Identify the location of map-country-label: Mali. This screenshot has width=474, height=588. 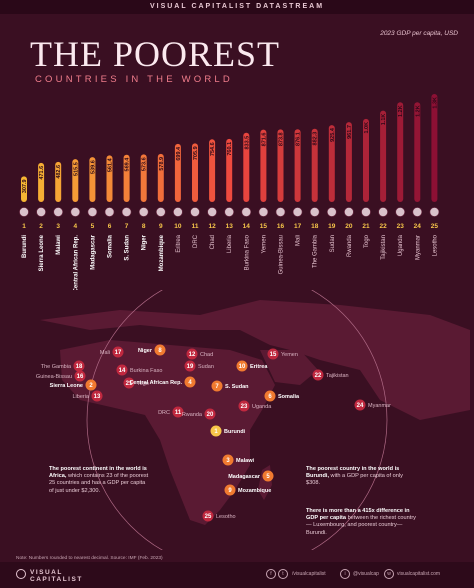
(105, 353).